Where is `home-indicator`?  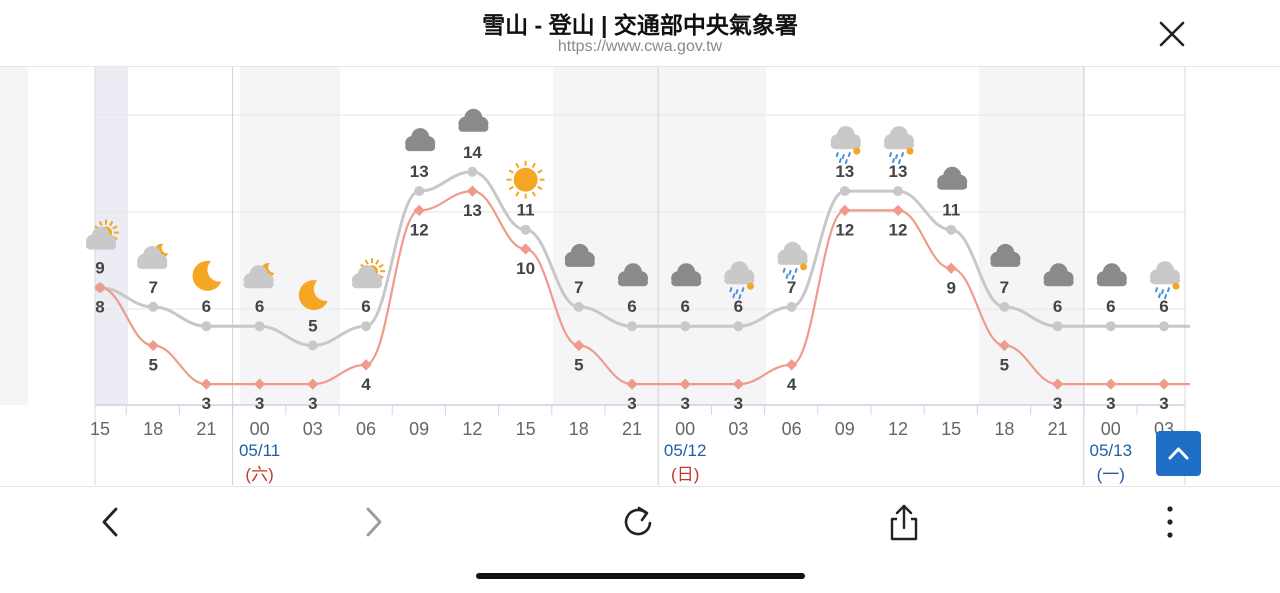
home-indicator is located at coordinates (640, 576).